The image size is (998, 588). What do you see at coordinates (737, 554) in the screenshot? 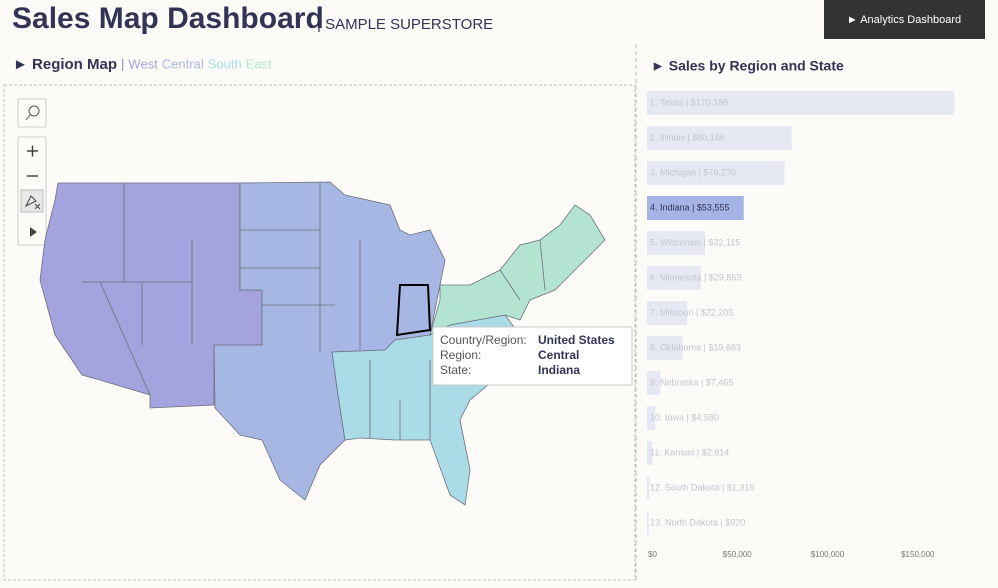
I see `x-tick-label: $50,000` at bounding box center [737, 554].